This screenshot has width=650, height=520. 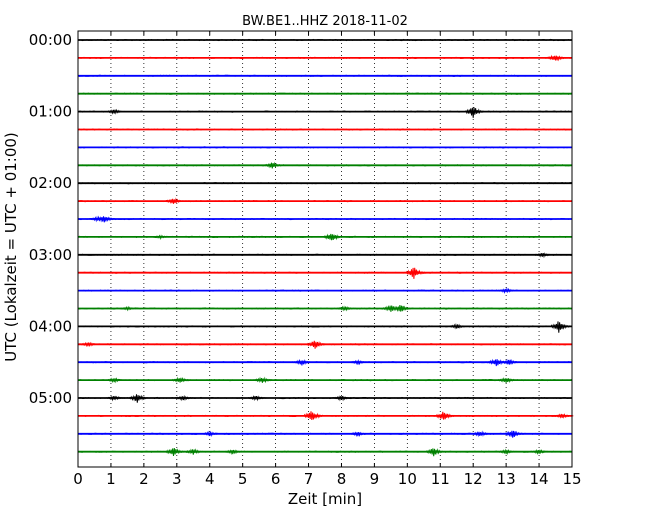 I want to click on x-tick-label: 15, so click(x=571, y=479).